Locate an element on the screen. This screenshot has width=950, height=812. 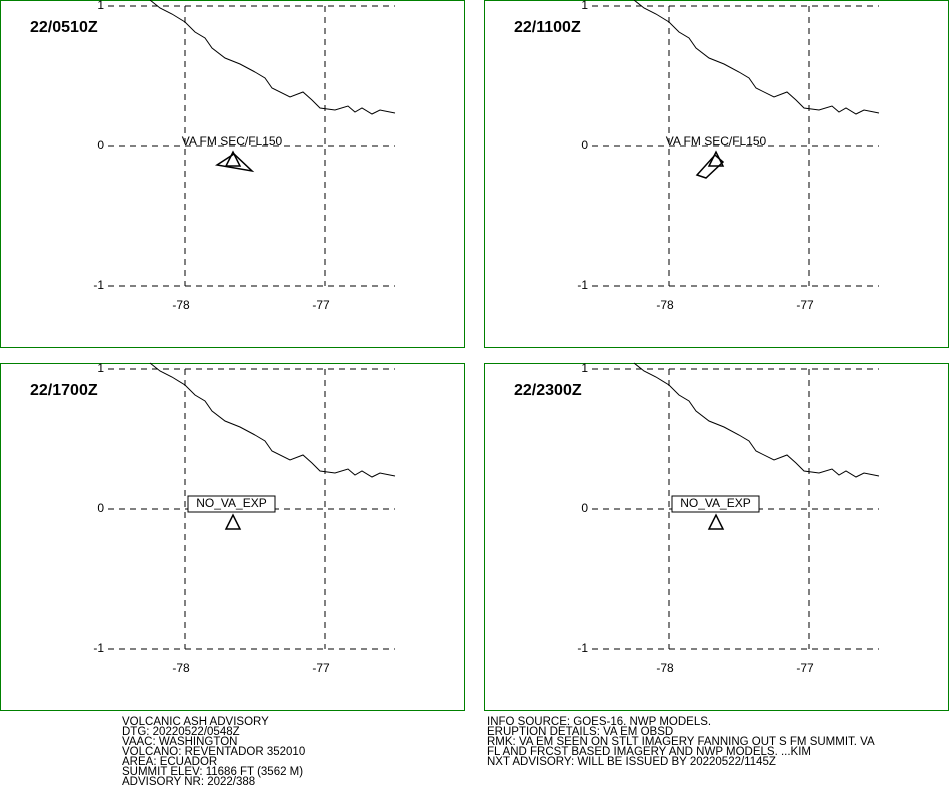
panel-title: 22/1100Z is located at coordinates (547, 27).